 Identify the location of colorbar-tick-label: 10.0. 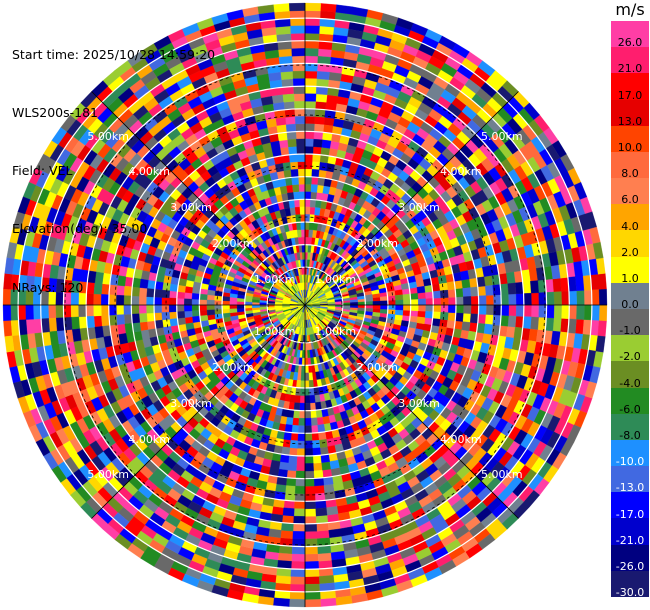
(630, 147).